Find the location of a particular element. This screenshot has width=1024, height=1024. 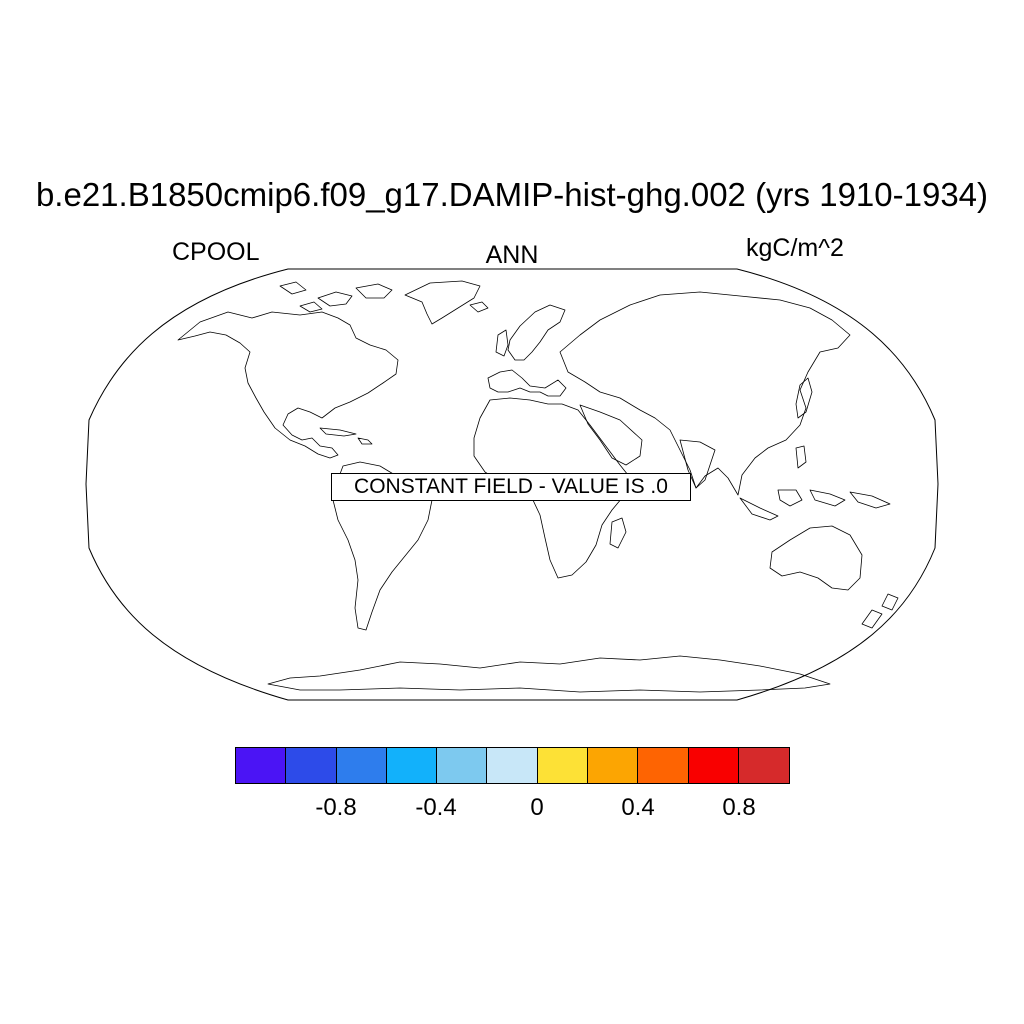

season-label: ANN is located at coordinates (512, 255).